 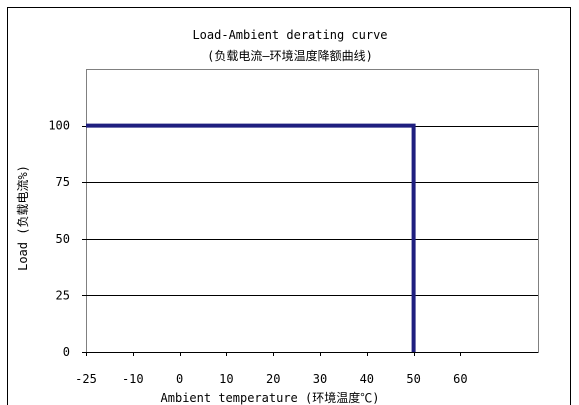 What do you see at coordinates (59, 126) in the screenshot?
I see `y-tick-label-100: 100` at bounding box center [59, 126].